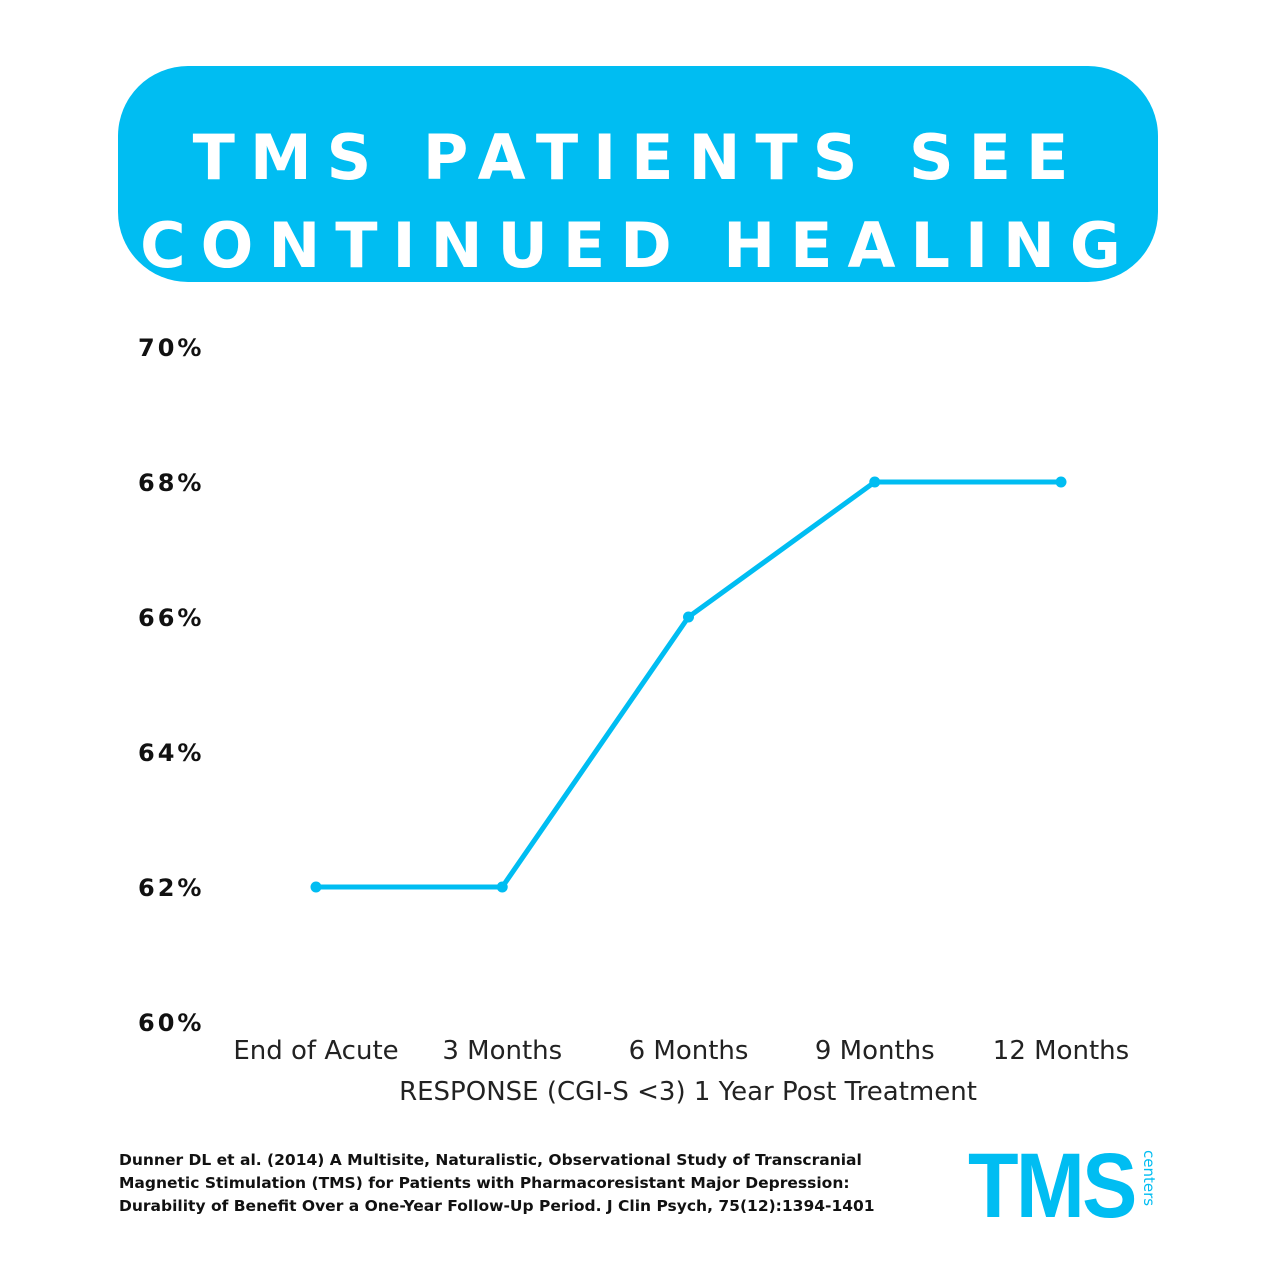 Image resolution: width=1280 pixels, height=1280 pixels. Describe the element at coordinates (171, 348) in the screenshot. I see `y-tick-label: 70%` at that location.